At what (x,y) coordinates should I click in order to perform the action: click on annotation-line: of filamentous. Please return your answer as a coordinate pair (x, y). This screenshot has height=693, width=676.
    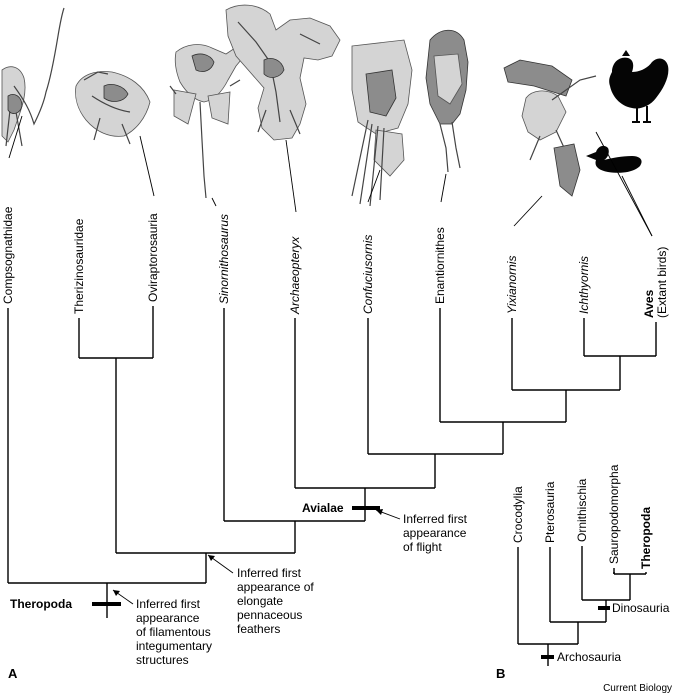
    Looking at the image, I should click on (173, 632).